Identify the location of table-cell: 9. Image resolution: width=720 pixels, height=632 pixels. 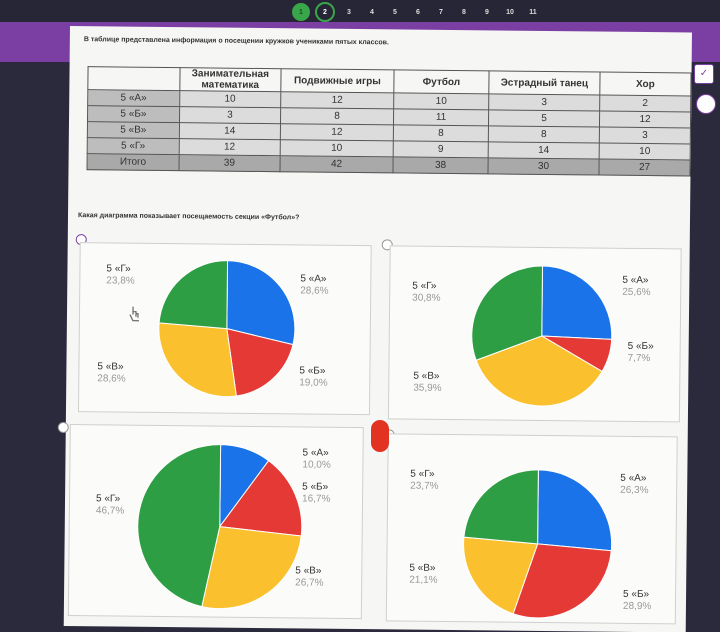
(441, 149).